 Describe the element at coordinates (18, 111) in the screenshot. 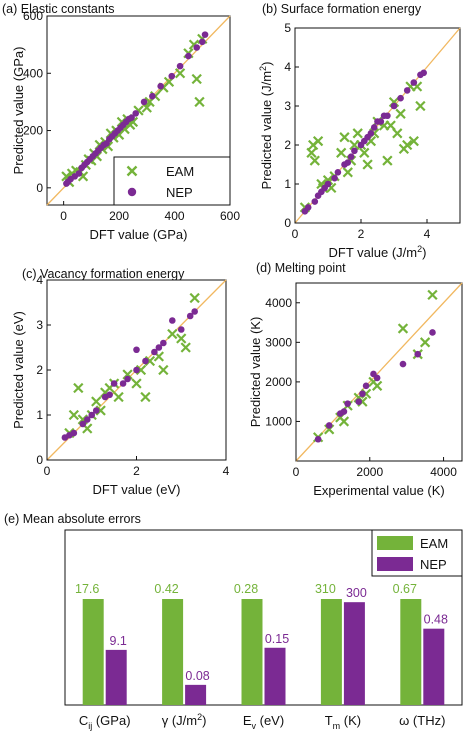

I see `panel-a-y-axis-label: Predicted value (GPa)` at that location.